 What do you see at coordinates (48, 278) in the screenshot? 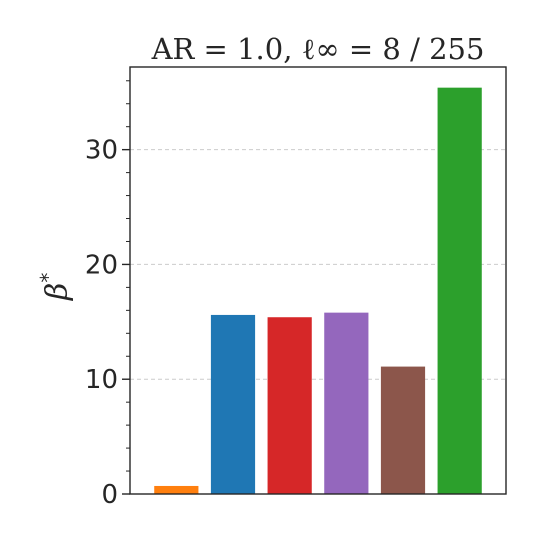
I see `y-axis-label-superscript: *` at bounding box center [48, 278].